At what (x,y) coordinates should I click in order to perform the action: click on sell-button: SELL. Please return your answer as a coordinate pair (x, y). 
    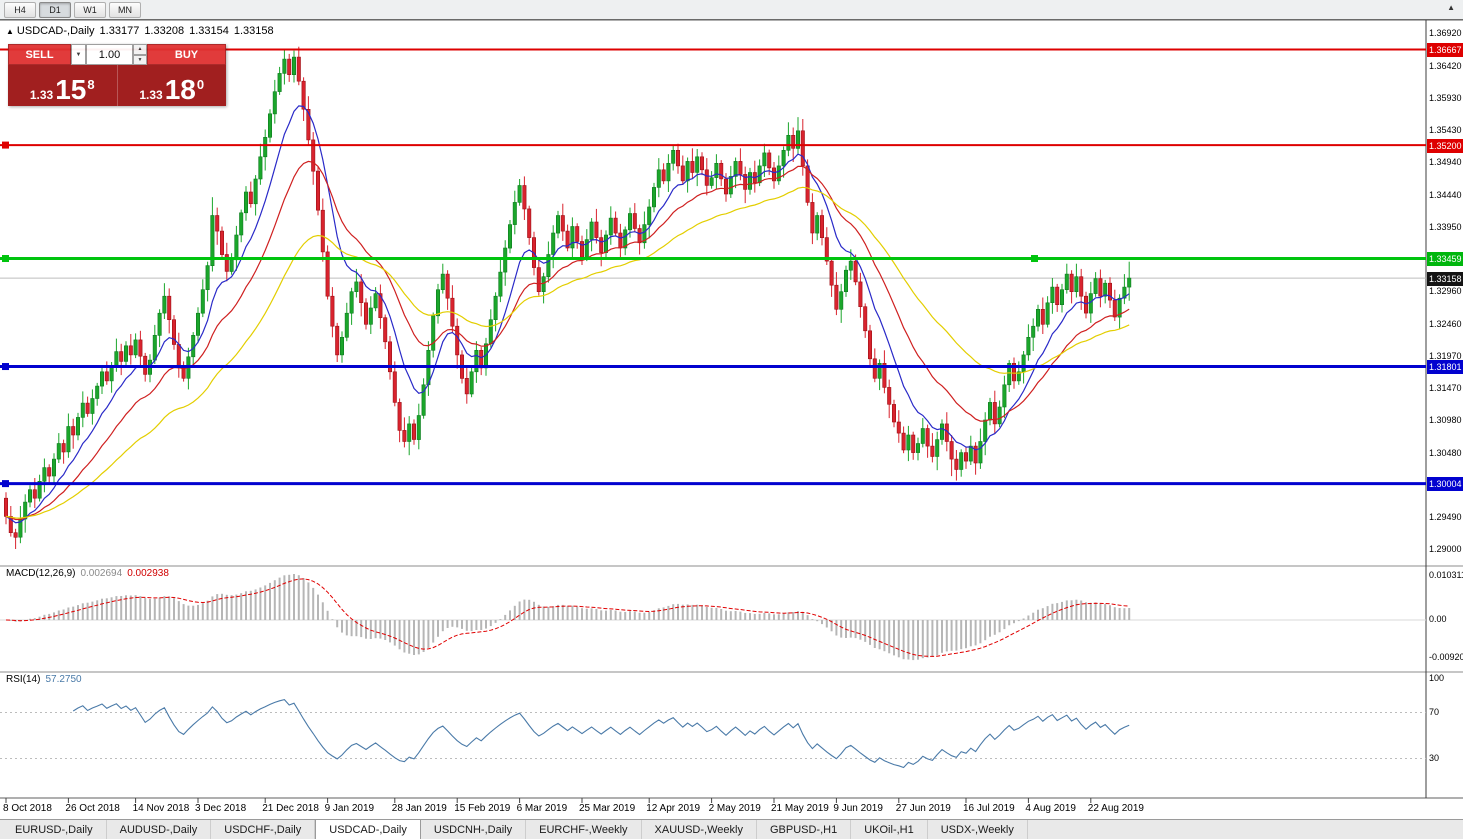
    Looking at the image, I should click on (39, 54).